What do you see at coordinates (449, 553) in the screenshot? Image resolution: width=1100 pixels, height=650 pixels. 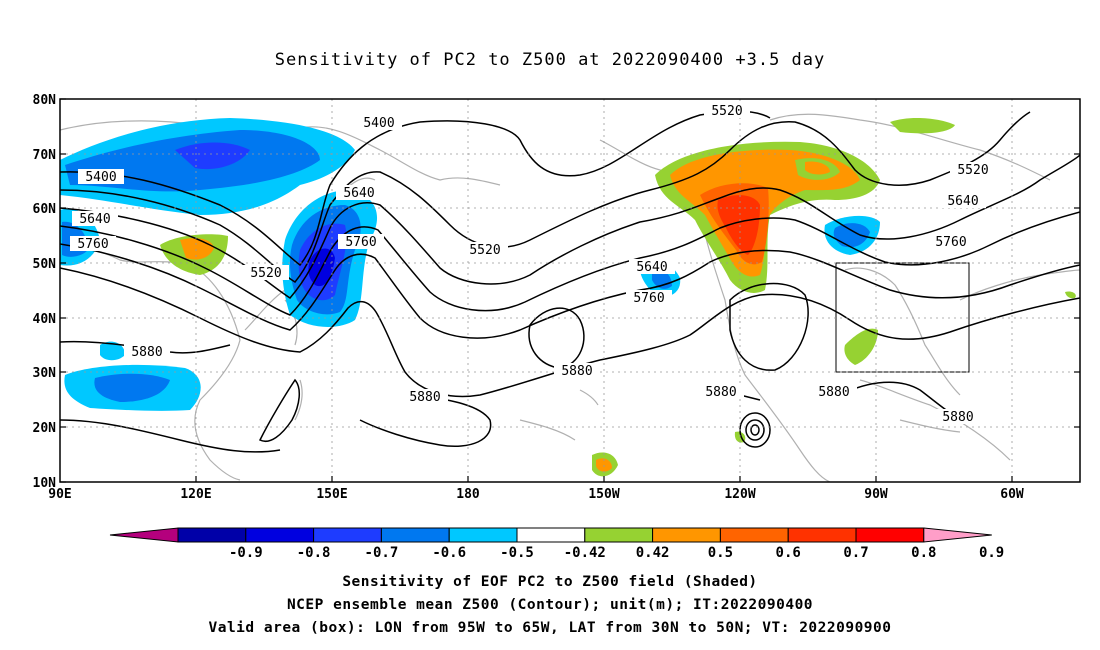 I see `colorbar-label: -0.6` at bounding box center [449, 553].